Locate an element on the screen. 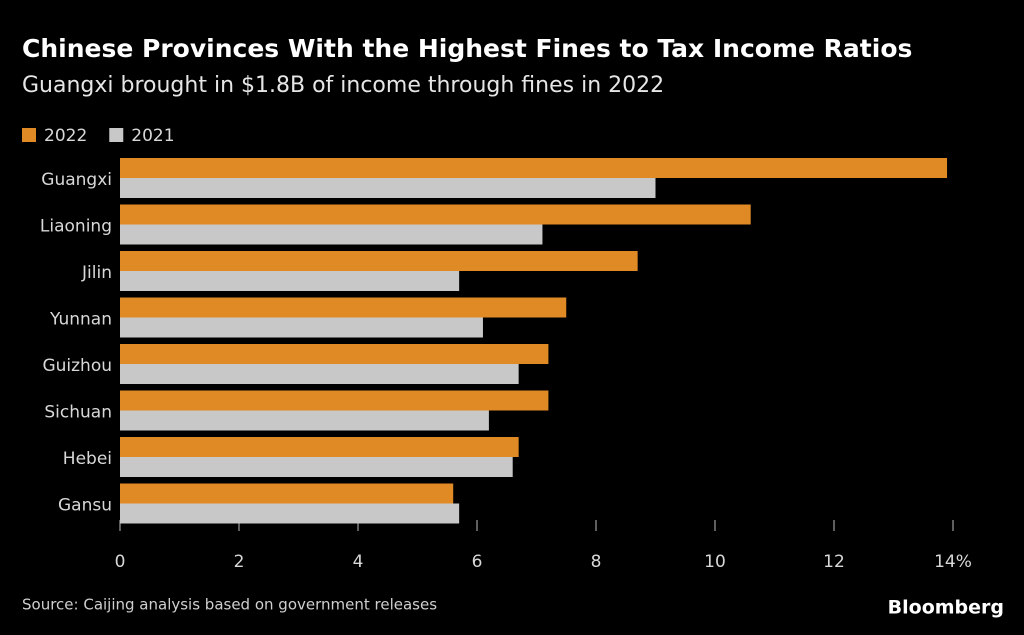  x-tick-label: 0 is located at coordinates (120, 562).